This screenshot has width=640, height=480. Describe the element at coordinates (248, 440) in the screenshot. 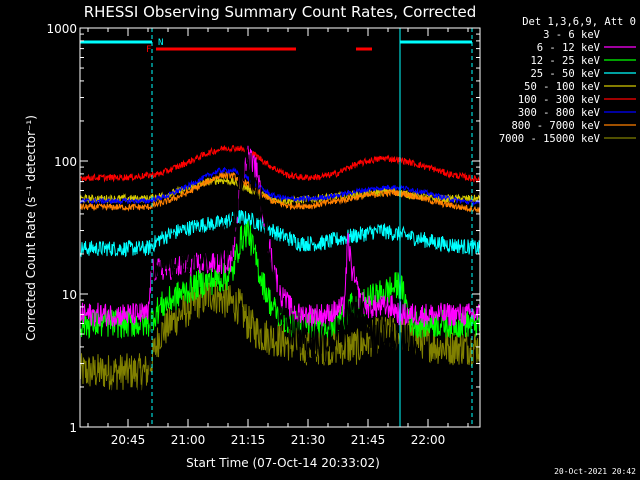

I see `x-tick-label-2: 21:15` at that location.